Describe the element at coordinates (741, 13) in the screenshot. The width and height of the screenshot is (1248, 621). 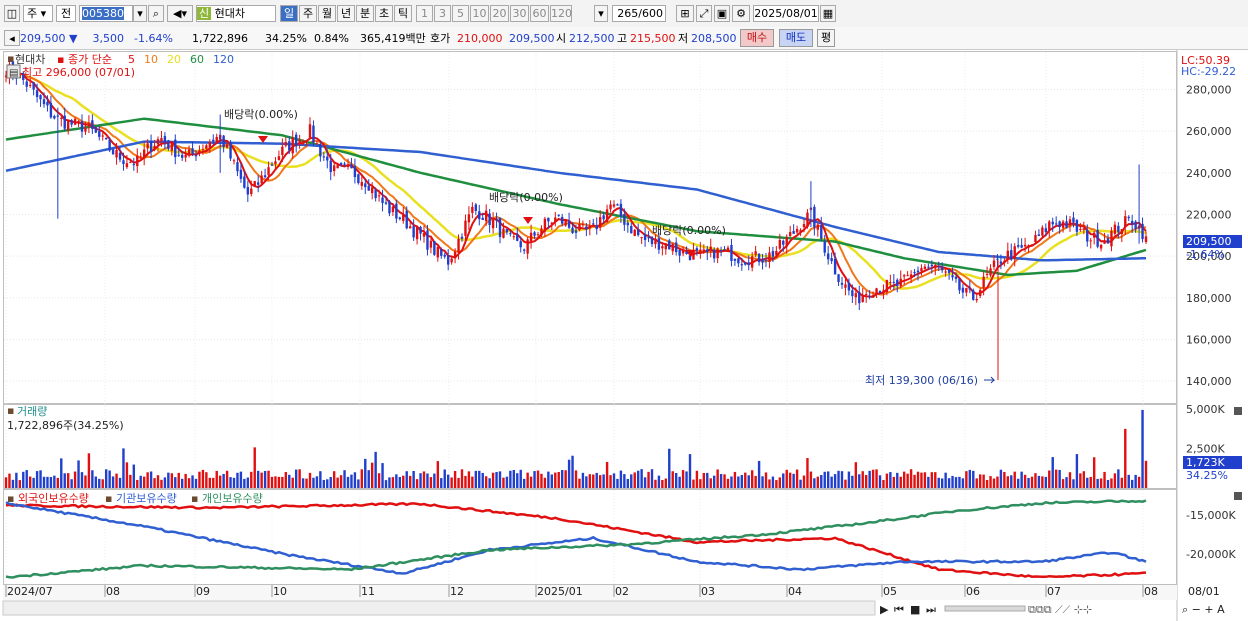
I see `gear-icon: ⚙` at that location.